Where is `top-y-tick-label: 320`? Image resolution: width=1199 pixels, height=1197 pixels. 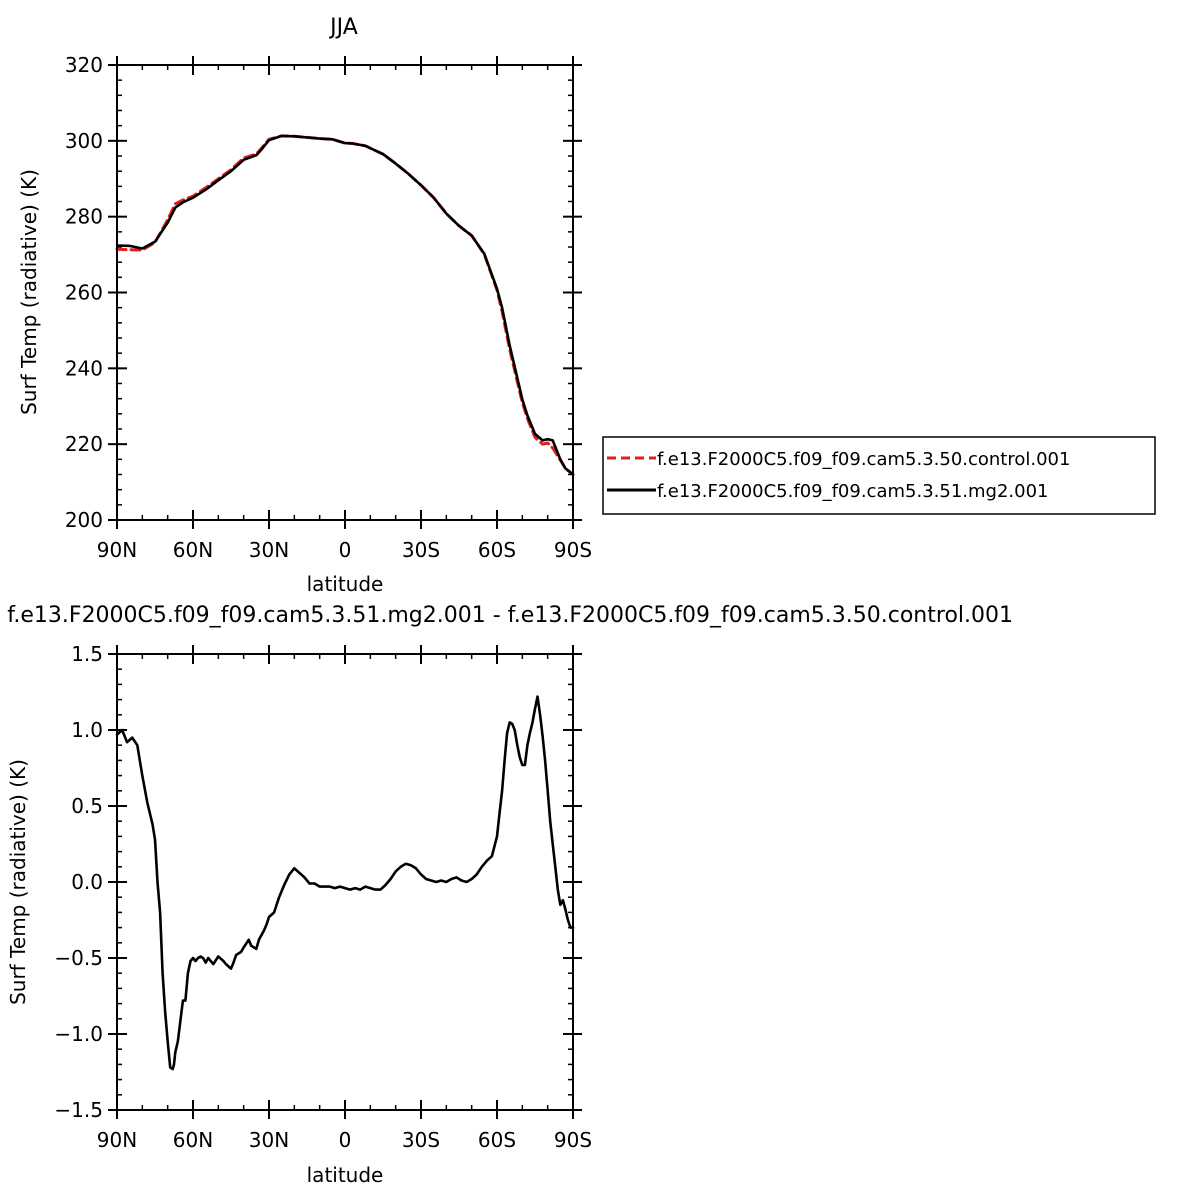 top-y-tick-label: 320 is located at coordinates (84, 65).